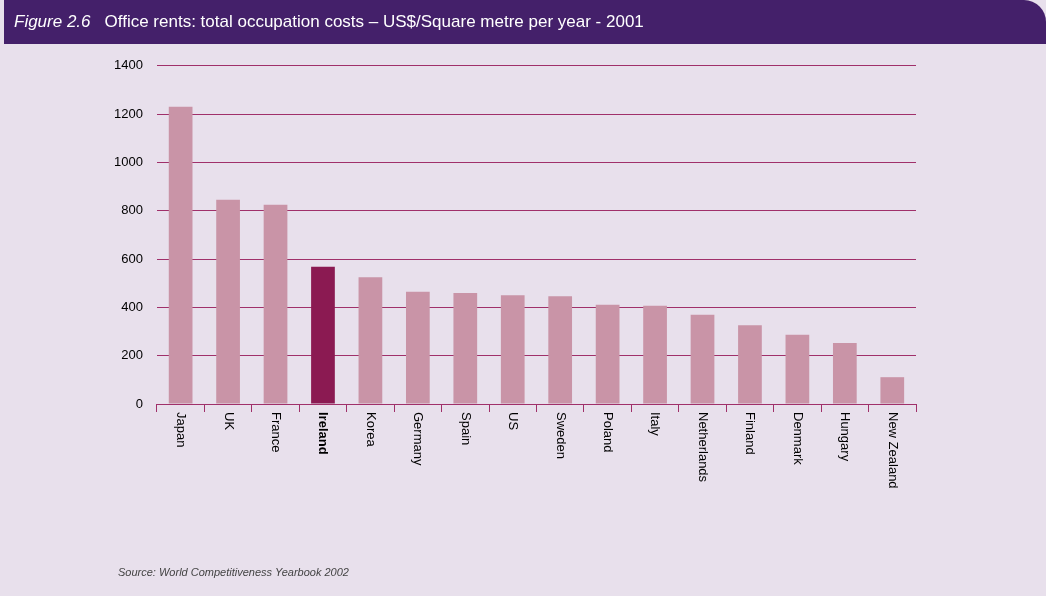  What do you see at coordinates (276, 432) in the screenshot?
I see `x-tick-label: France` at bounding box center [276, 432].